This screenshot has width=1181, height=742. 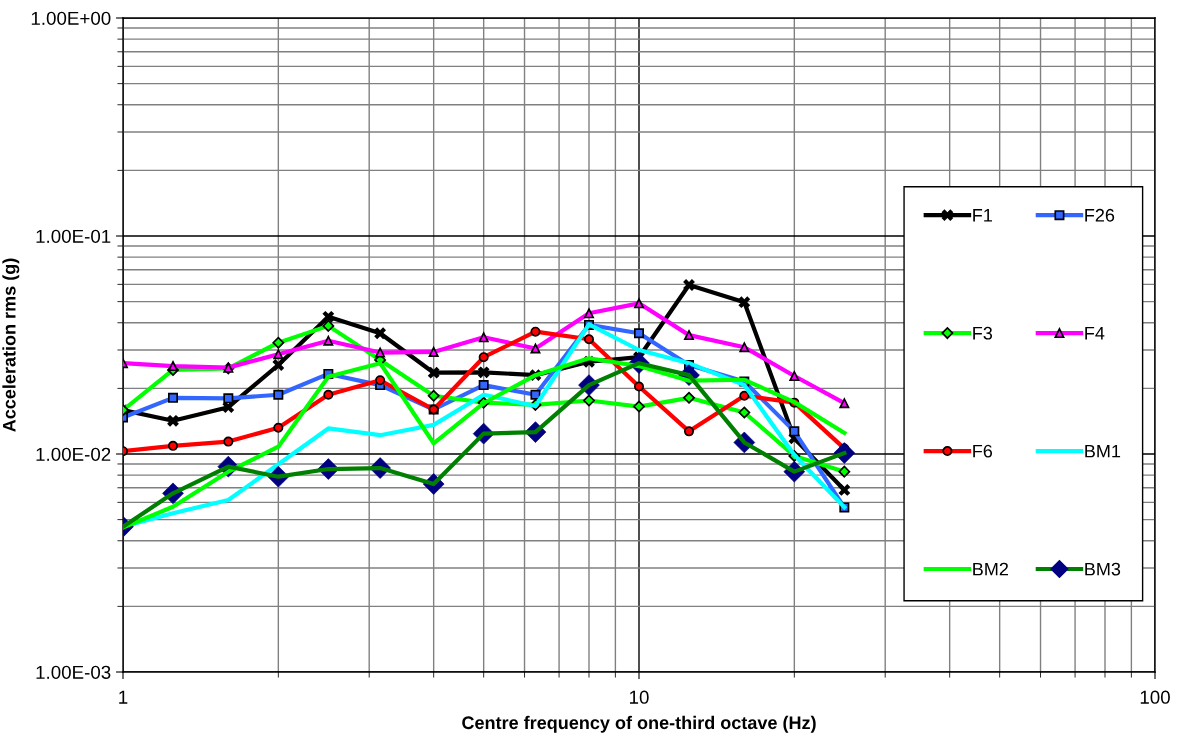 What do you see at coordinates (73, 454) in the screenshot?
I see `y-tick-label: 1.00E-02` at bounding box center [73, 454].